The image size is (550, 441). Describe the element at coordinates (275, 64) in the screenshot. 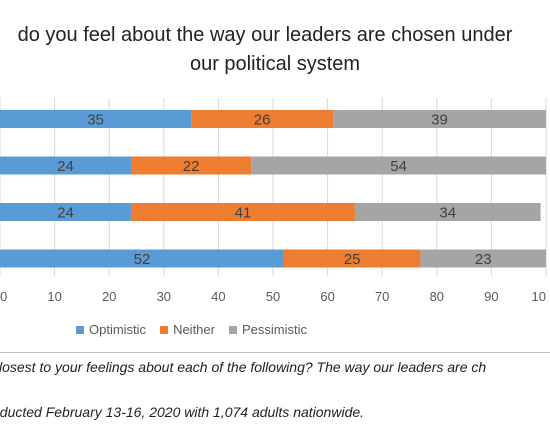

I see `chart-title-line-2: our political system` at that location.